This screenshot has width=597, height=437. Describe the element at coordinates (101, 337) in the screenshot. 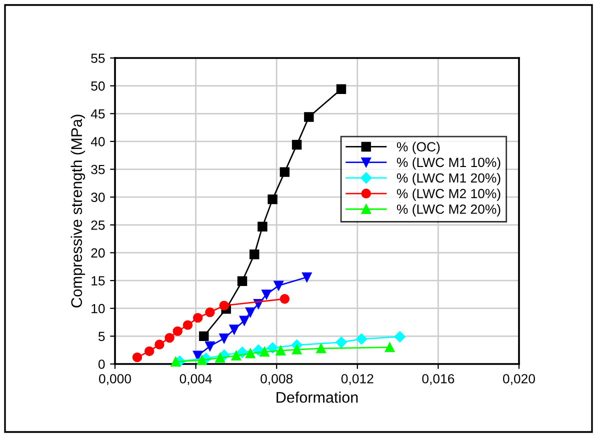

I see `y-tick-label: 5` at that location.